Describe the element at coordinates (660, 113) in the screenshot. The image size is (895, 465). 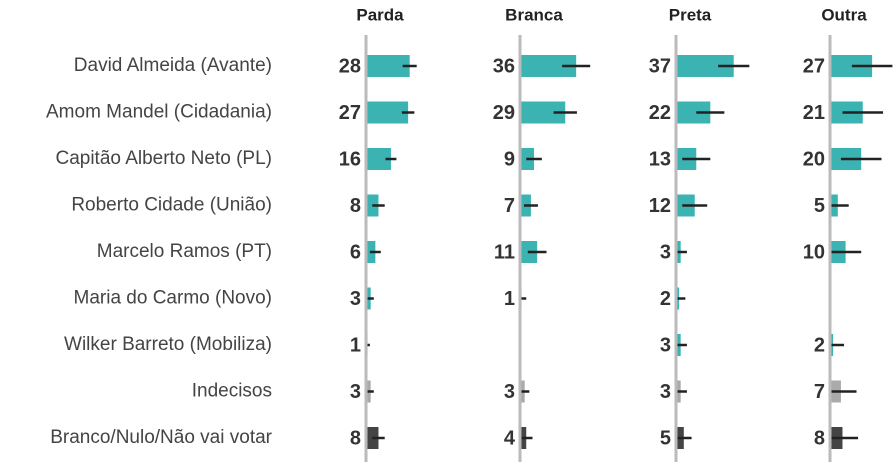
I see `value-label: 22` at that location.